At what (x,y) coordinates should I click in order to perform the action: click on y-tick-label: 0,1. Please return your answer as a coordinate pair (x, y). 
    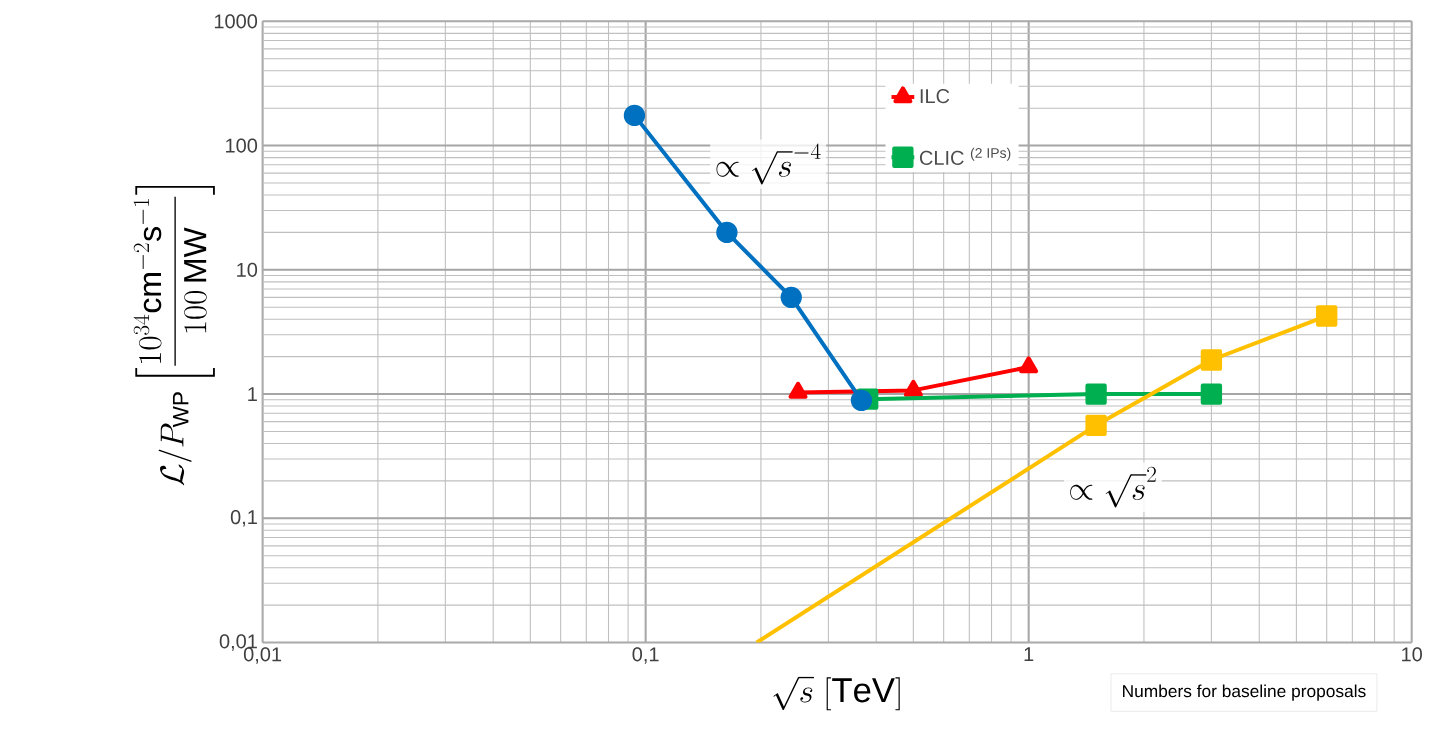
    Looking at the image, I should click on (243, 518).